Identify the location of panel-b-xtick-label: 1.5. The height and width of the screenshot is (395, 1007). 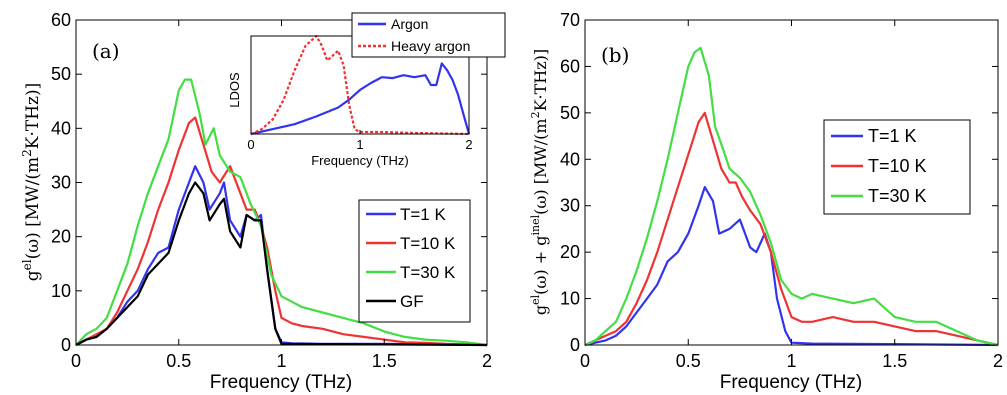
(894, 361).